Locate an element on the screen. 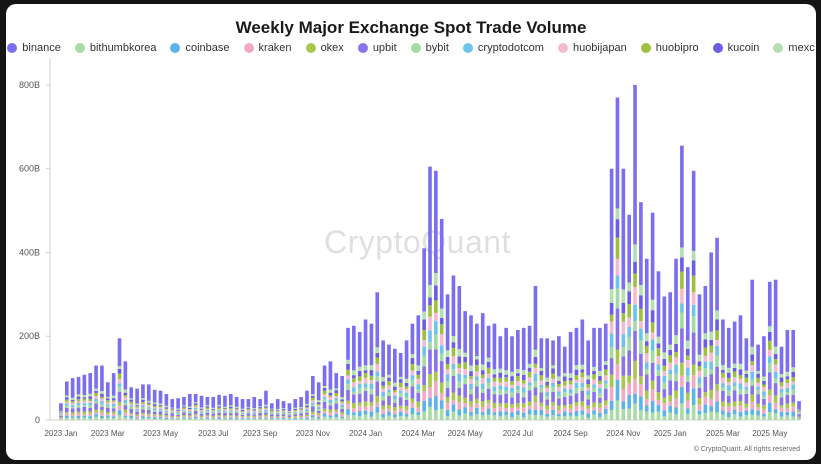 The image size is (821, 464). legend-item-kucoin: kucoin is located at coordinates (735, 48).